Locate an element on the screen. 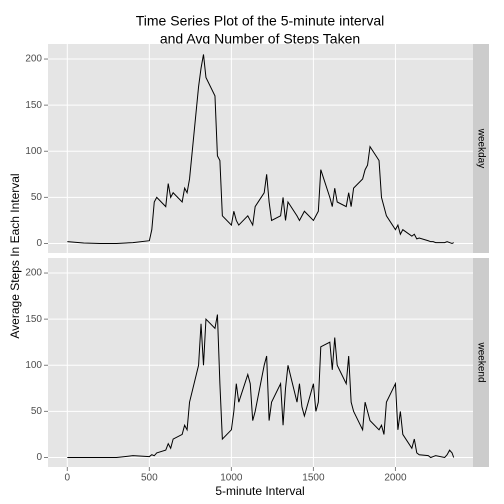 Image resolution: width=504 pixels, height=504 pixels. y-axis-label: Average Steps In Each Interval is located at coordinates (15, 255).